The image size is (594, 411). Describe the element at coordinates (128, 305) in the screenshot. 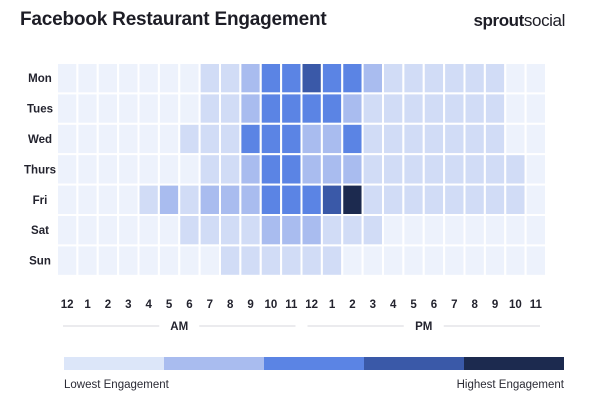

I see `hour-tick-label: 3` at that location.